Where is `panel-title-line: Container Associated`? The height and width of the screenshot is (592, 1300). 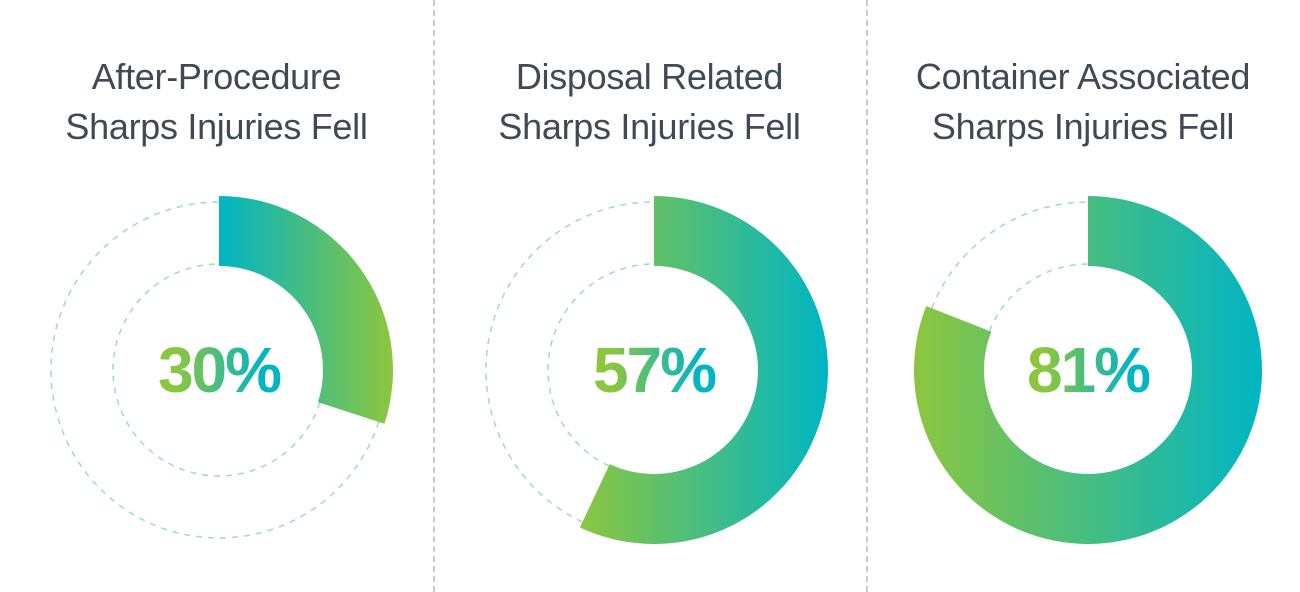 panel-title-line: Container Associated is located at coordinates (1083, 76).